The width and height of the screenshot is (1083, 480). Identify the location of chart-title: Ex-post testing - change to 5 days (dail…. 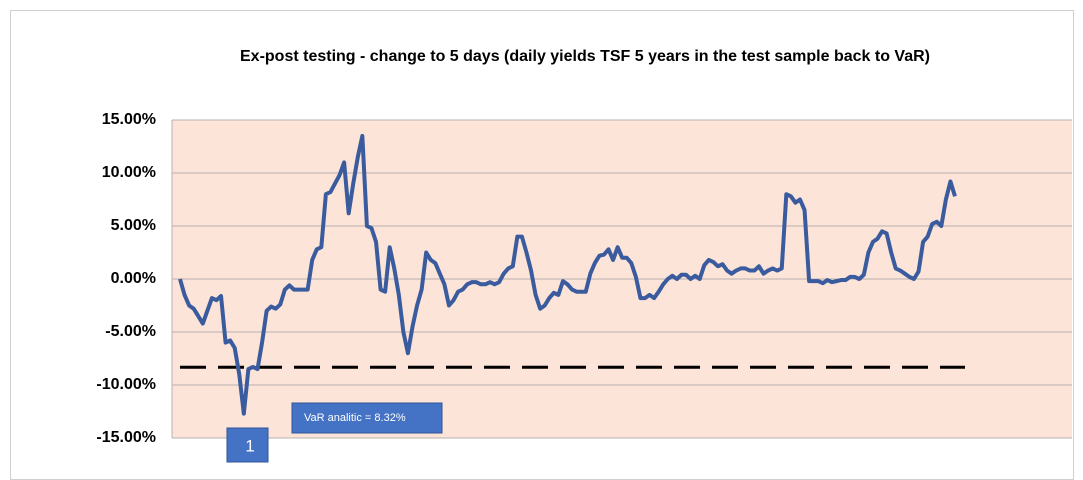
(585, 56).